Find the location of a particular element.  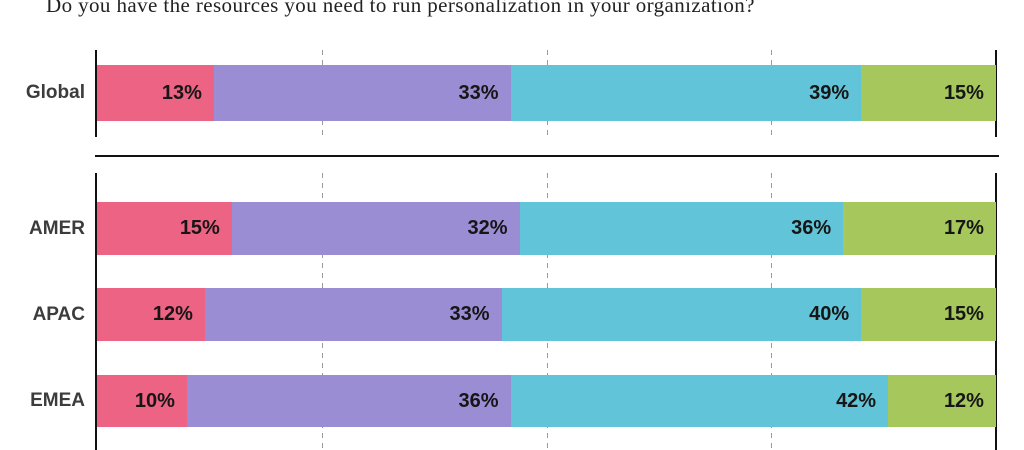

segment-value-label: 17% is located at coordinates (963, 228).